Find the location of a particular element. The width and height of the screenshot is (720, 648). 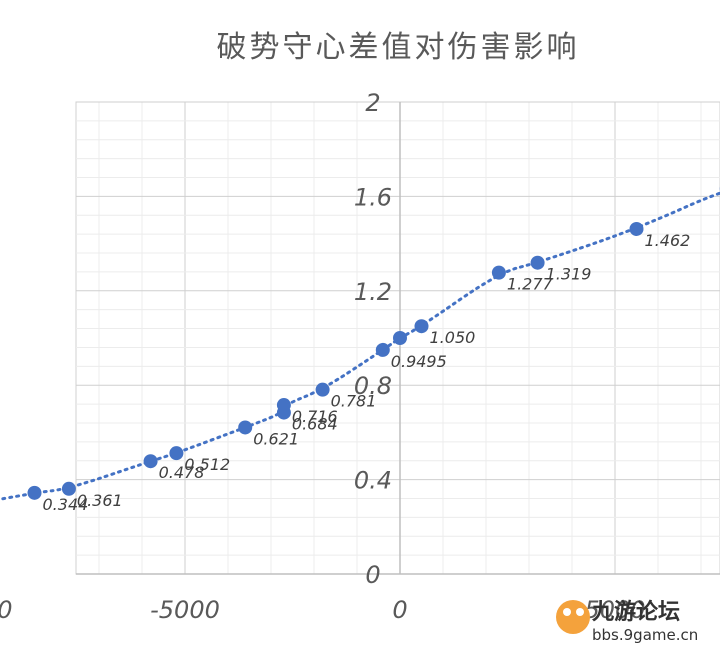

y-tick-label: 2 is located at coordinates (372, 103).